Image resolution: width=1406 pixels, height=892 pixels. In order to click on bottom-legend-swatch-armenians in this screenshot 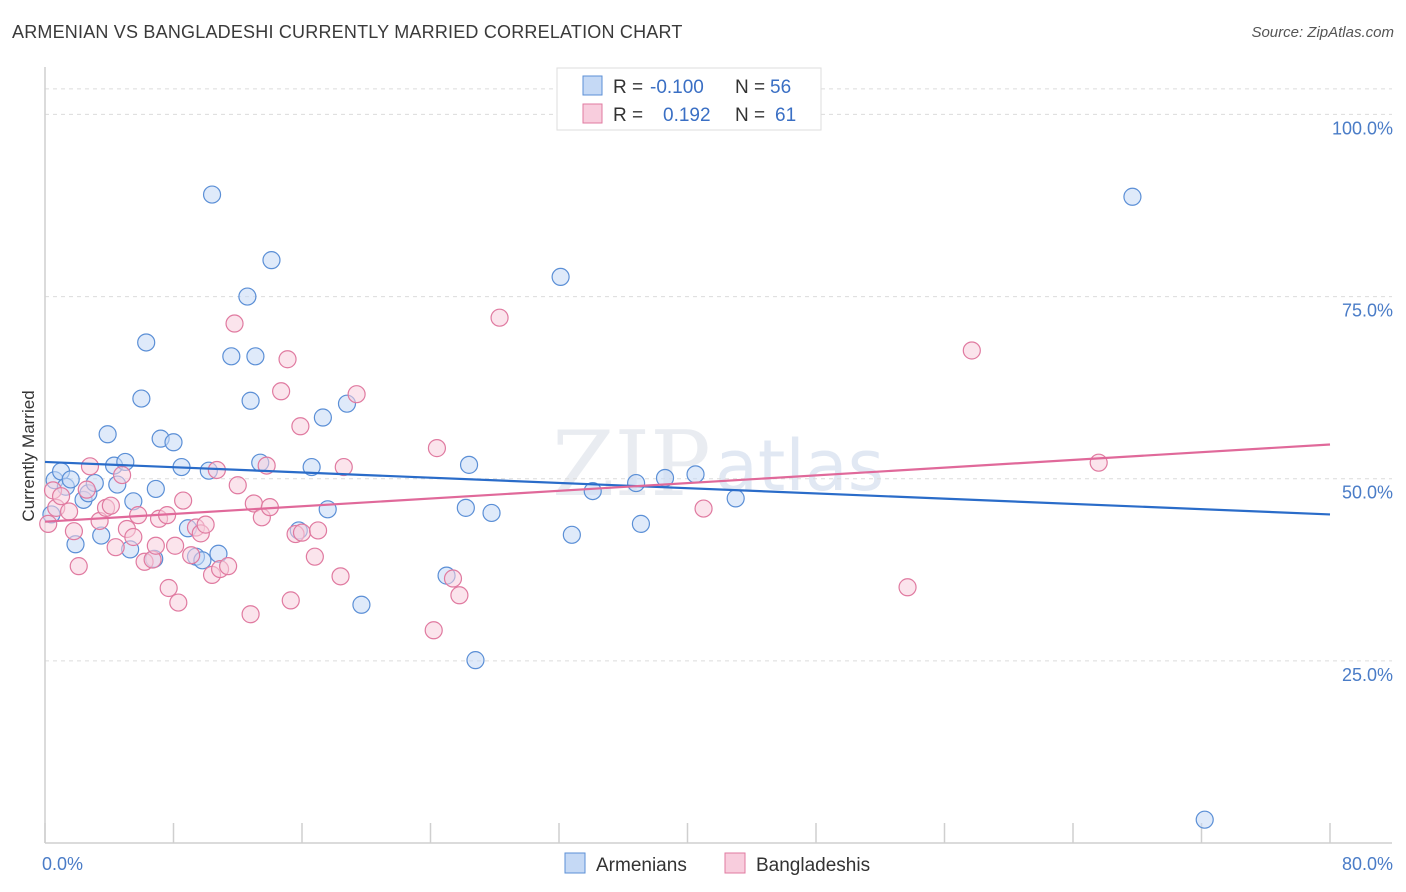, I will do `click(575, 863)`.